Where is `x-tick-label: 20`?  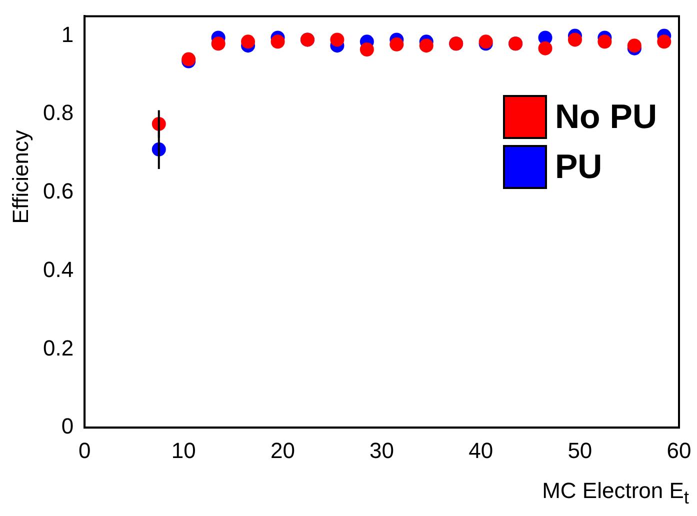 x-tick-label: 20 is located at coordinates (282, 450).